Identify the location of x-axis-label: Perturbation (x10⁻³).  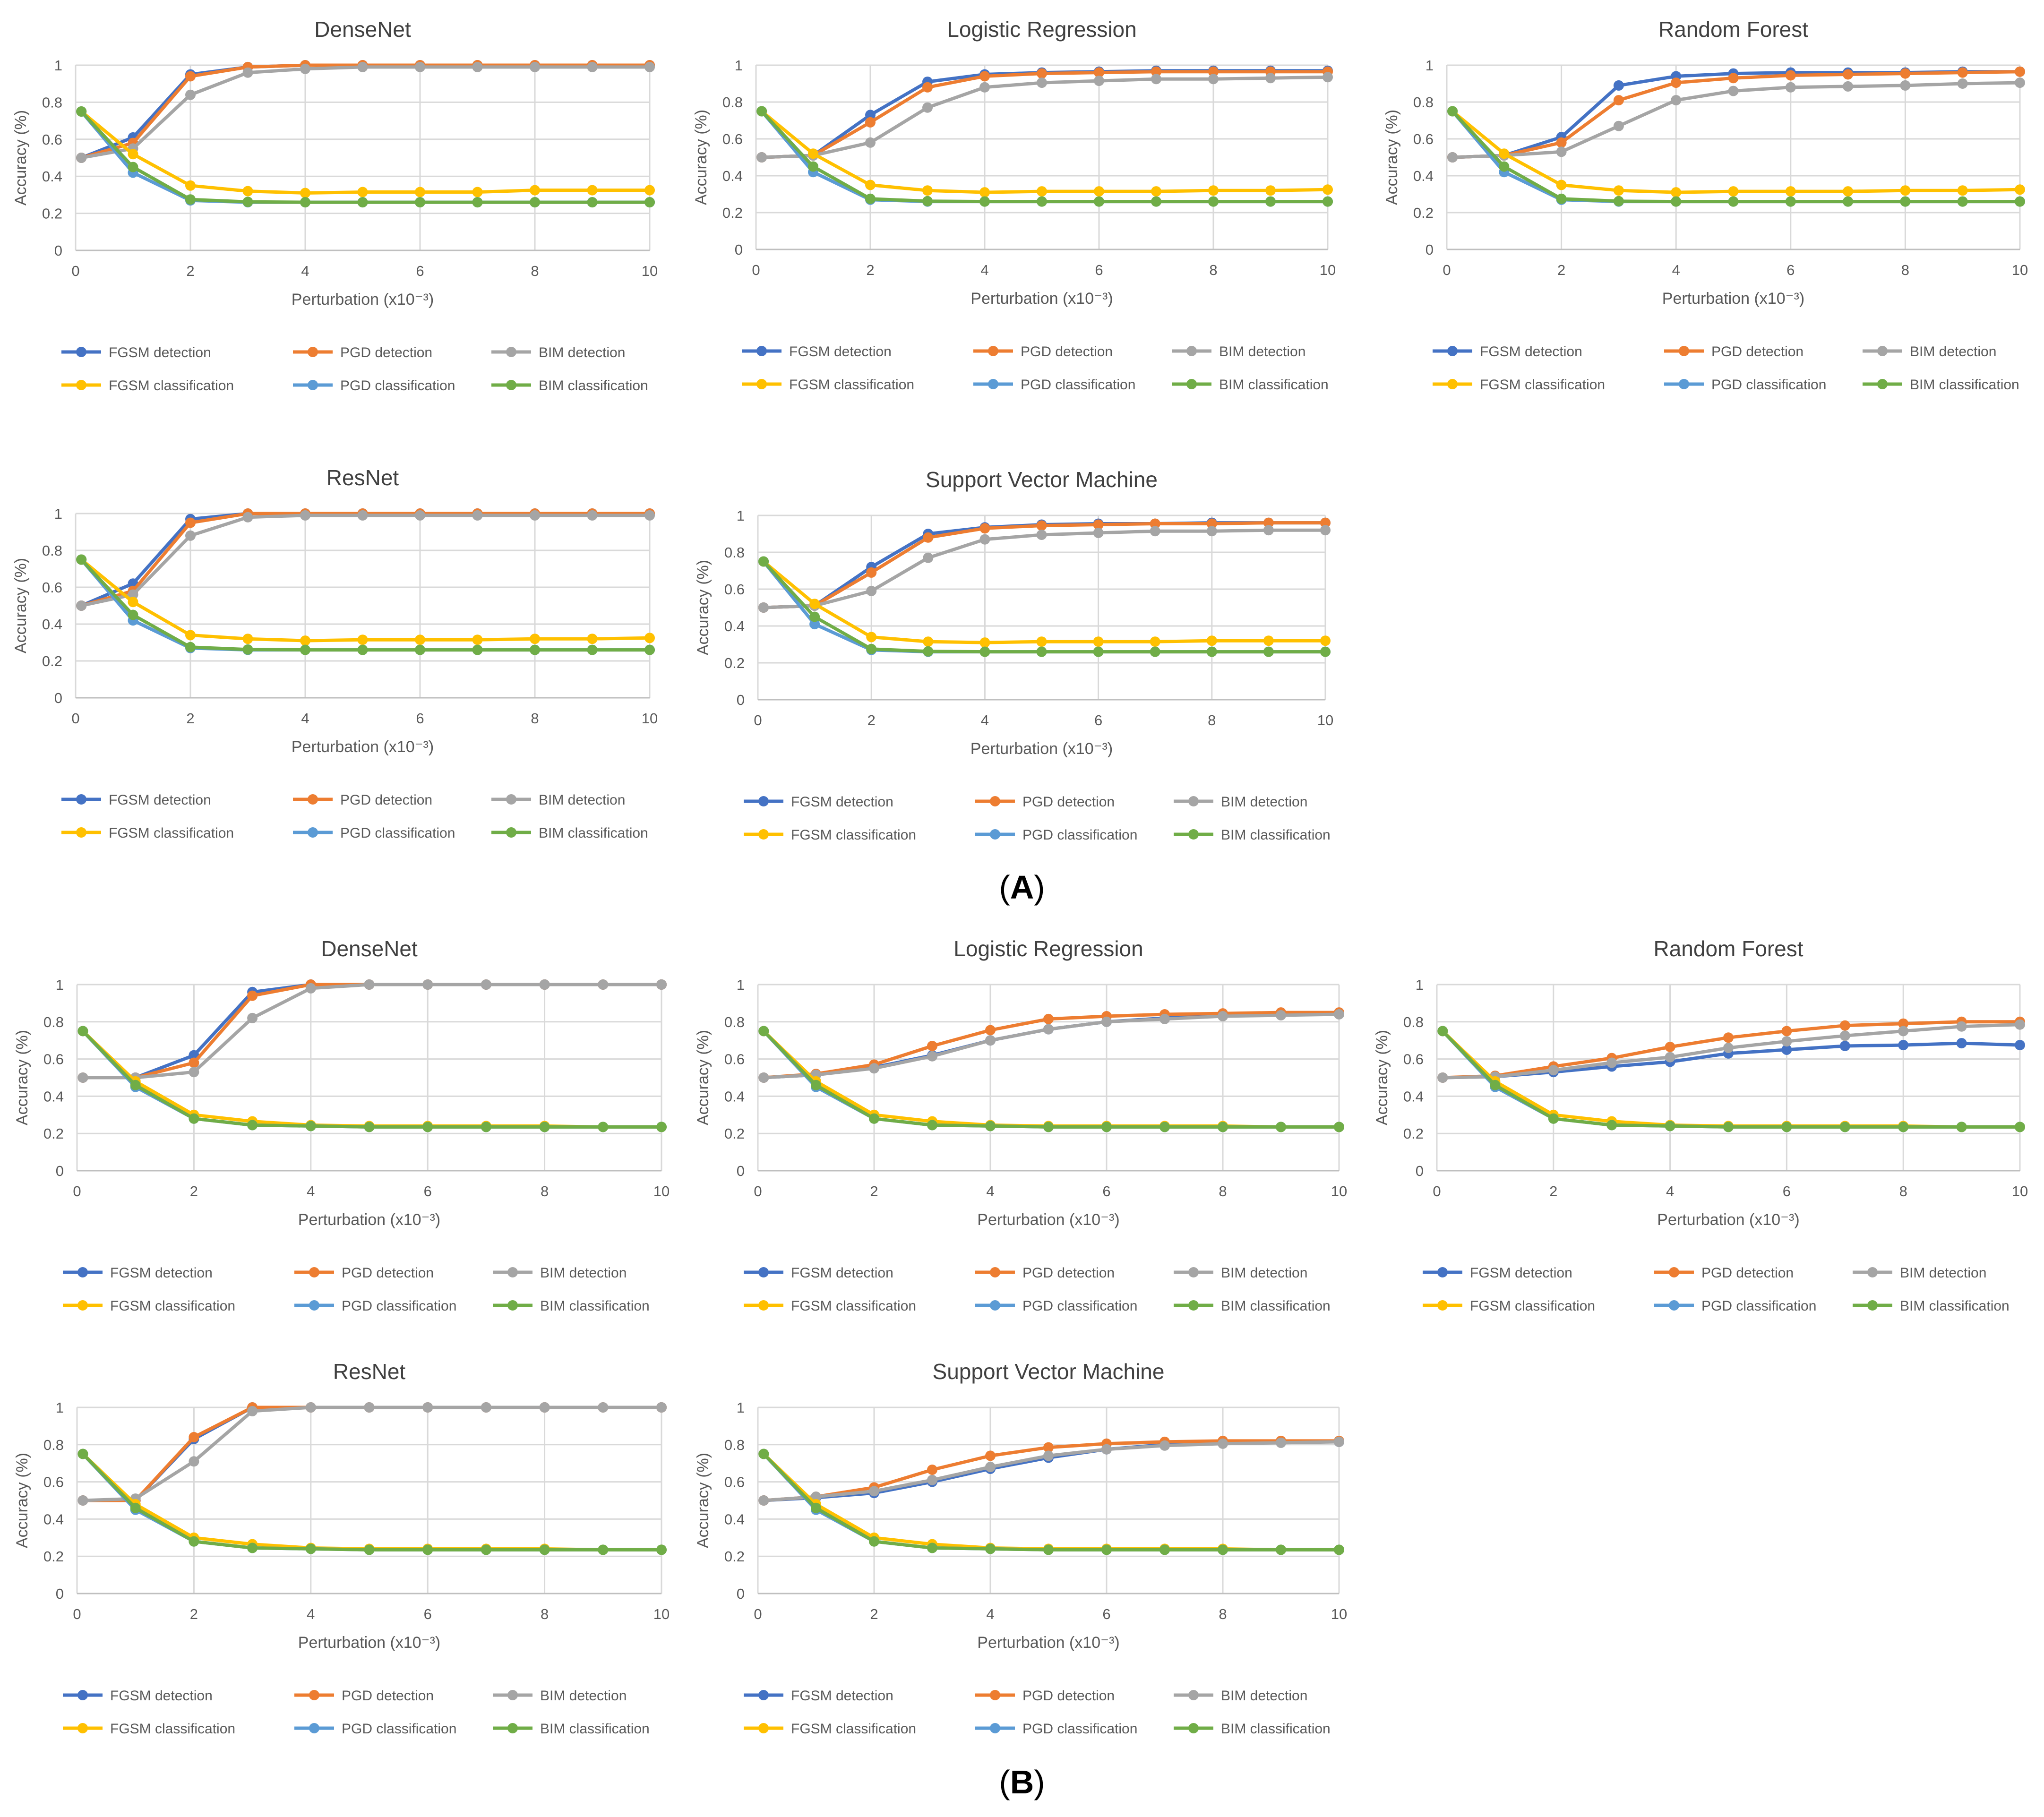
(1041, 749).